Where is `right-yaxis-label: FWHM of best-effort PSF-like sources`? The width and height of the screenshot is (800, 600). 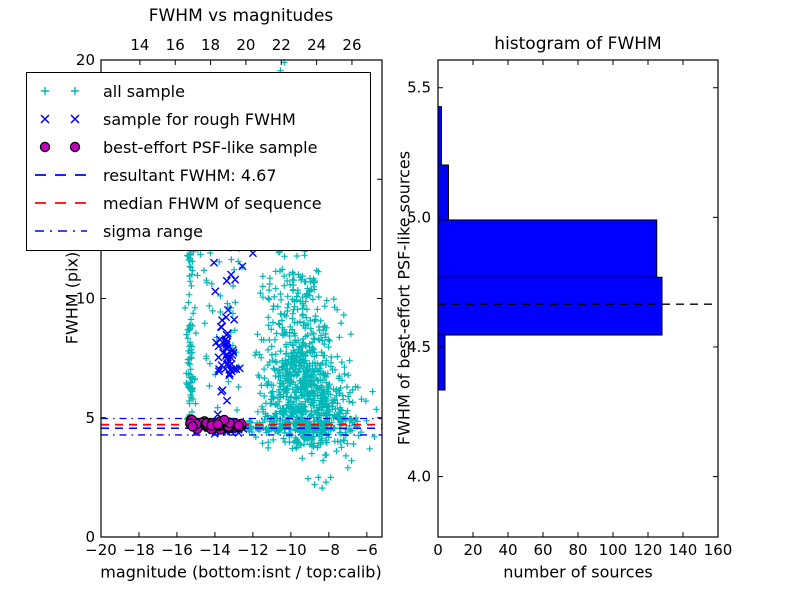 right-yaxis-label: FWHM of best-effort PSF-like sources is located at coordinates (404, 298).